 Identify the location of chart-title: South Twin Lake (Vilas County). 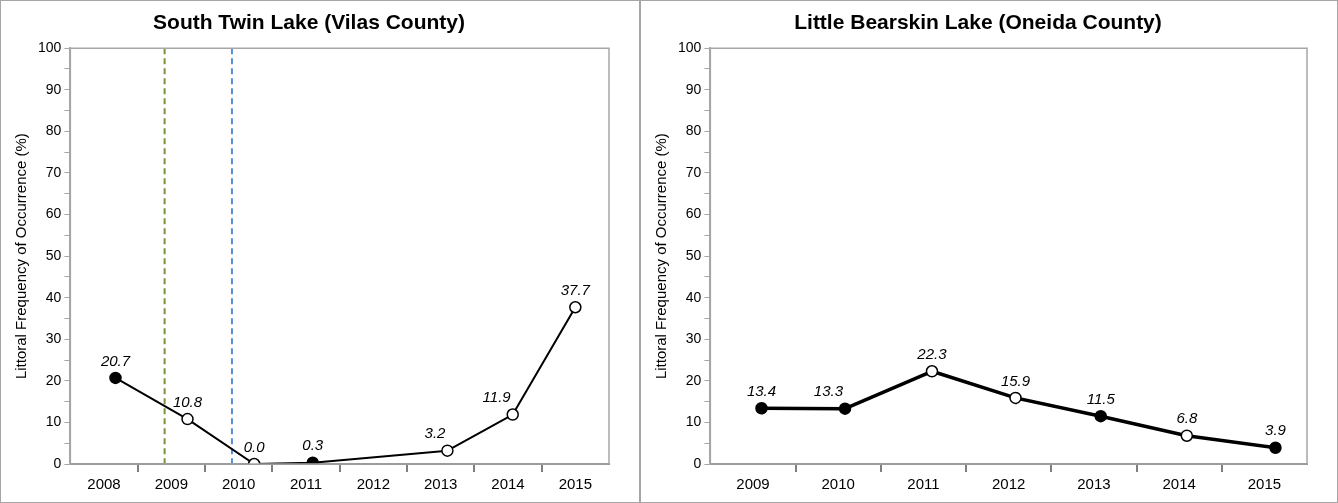
(309, 22).